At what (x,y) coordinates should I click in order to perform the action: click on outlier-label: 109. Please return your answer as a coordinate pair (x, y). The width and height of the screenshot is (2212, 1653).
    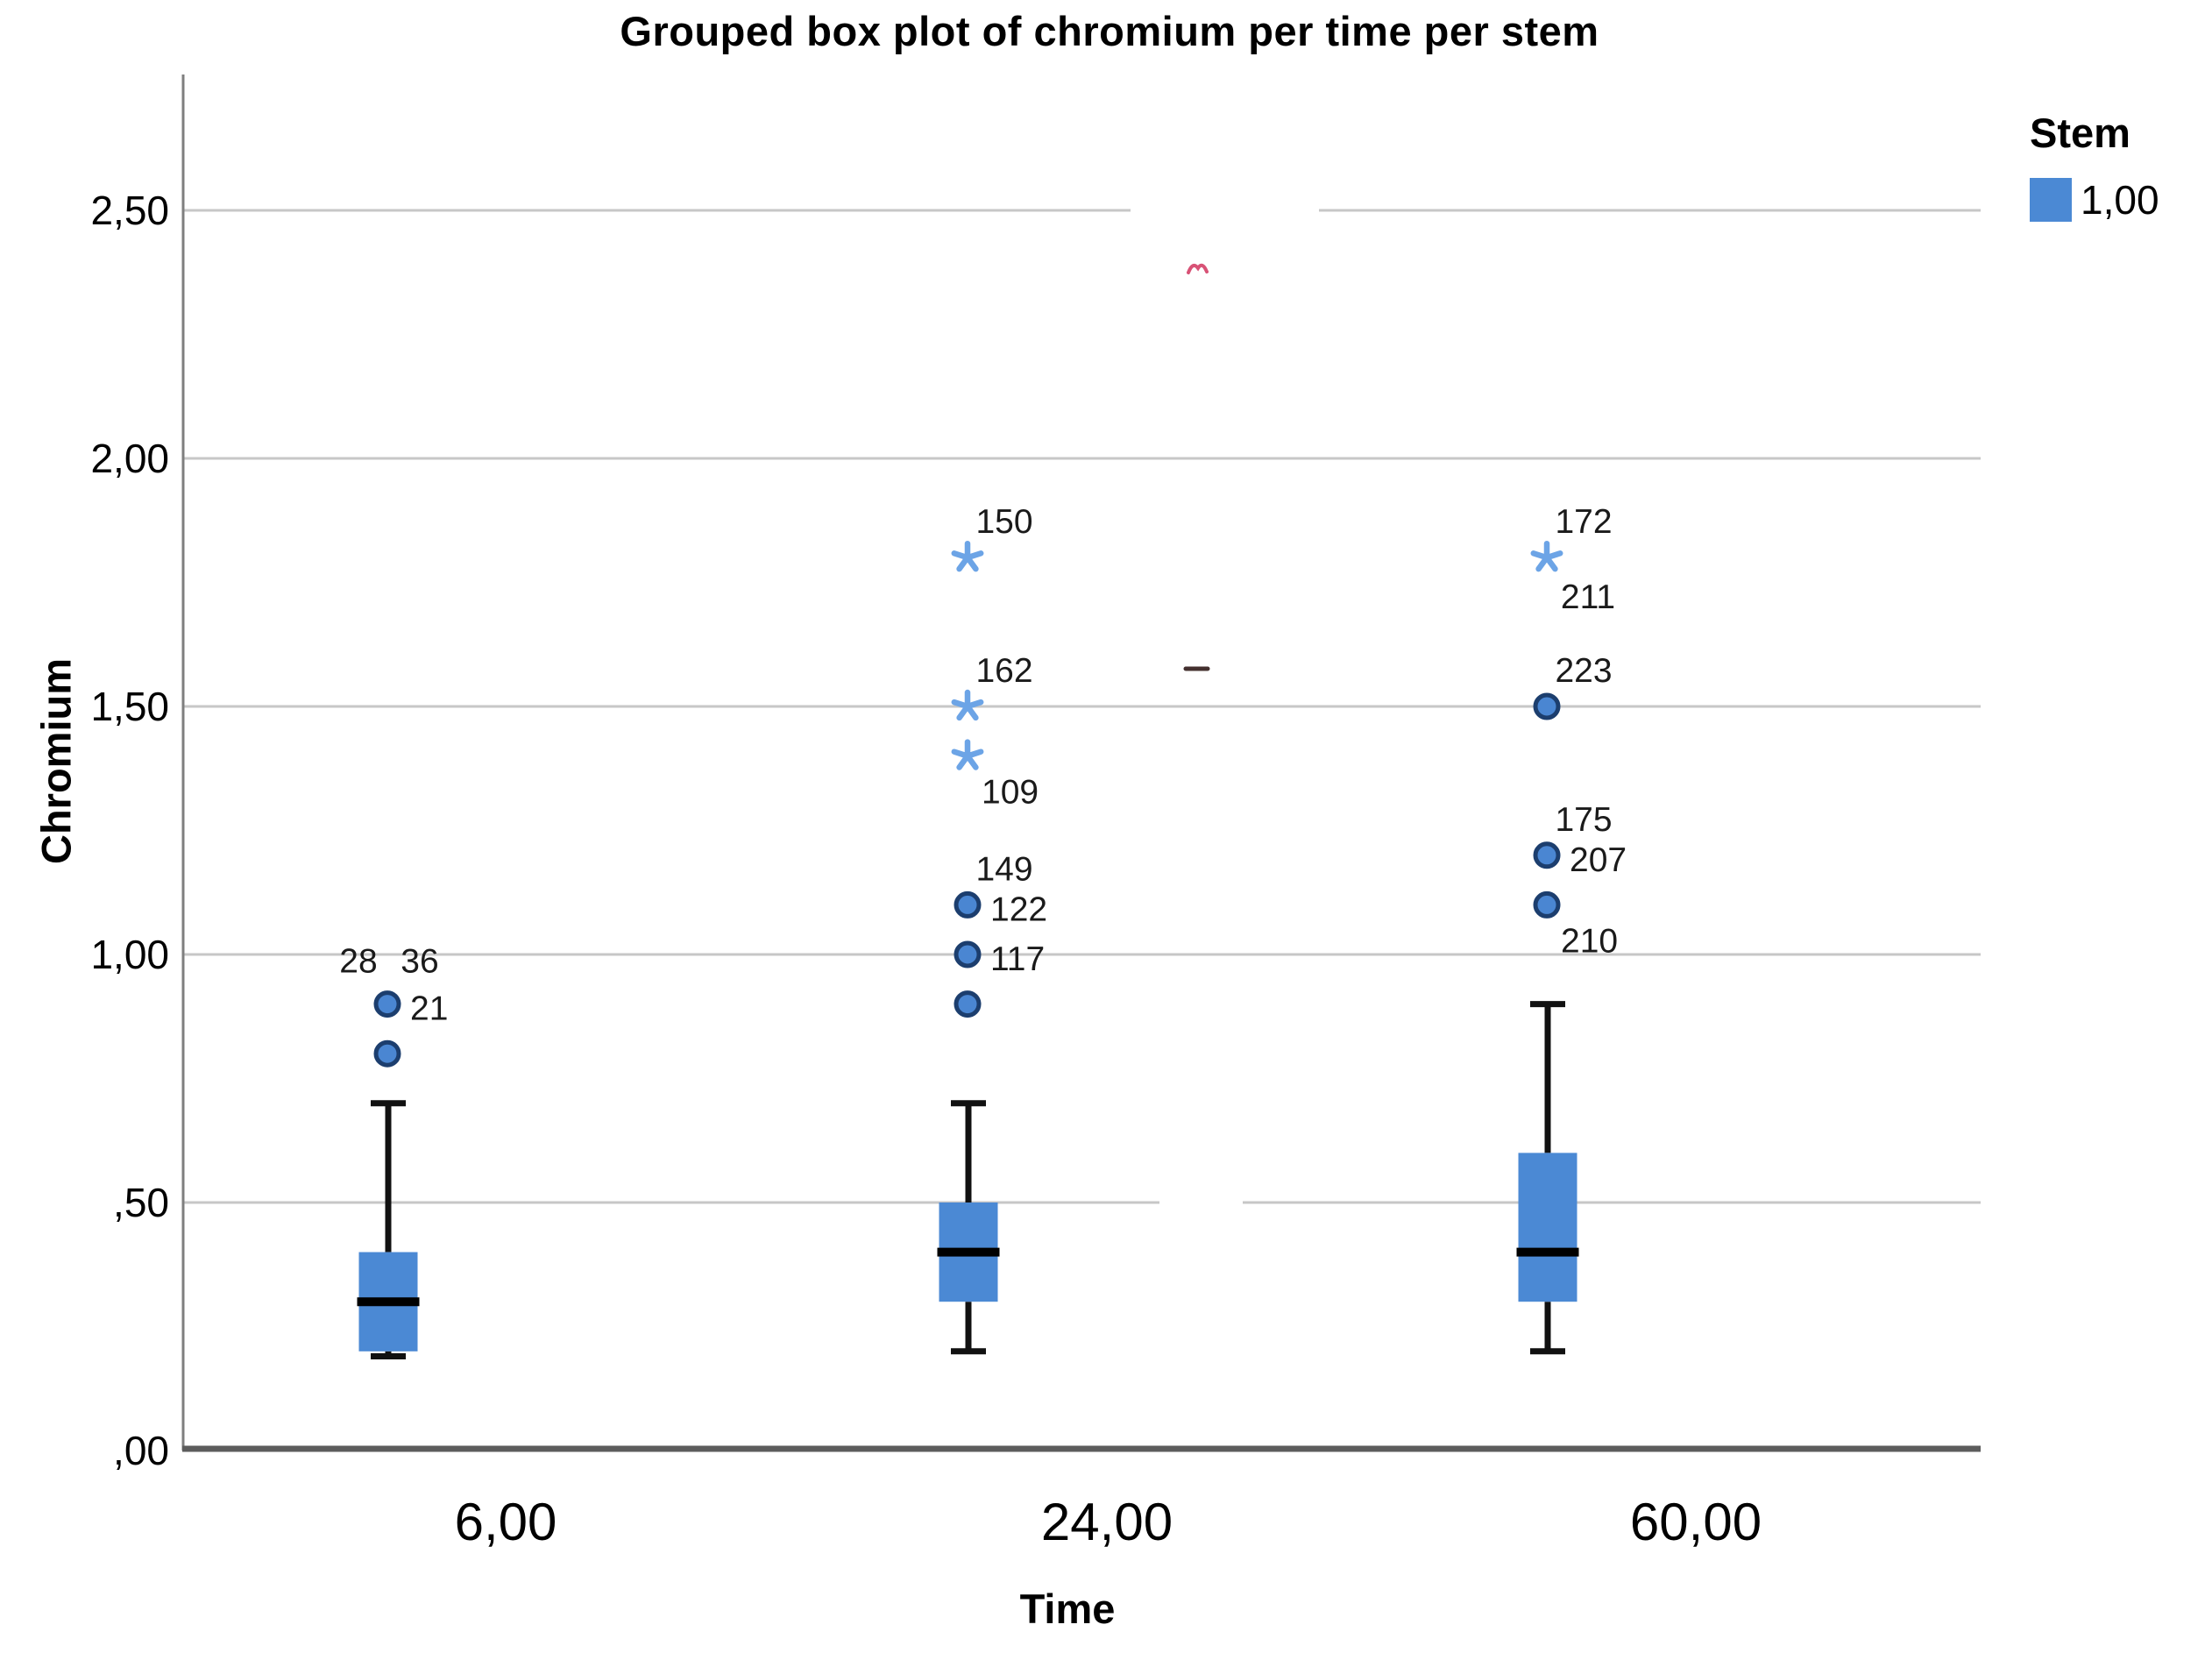
    Looking at the image, I should click on (1010, 793).